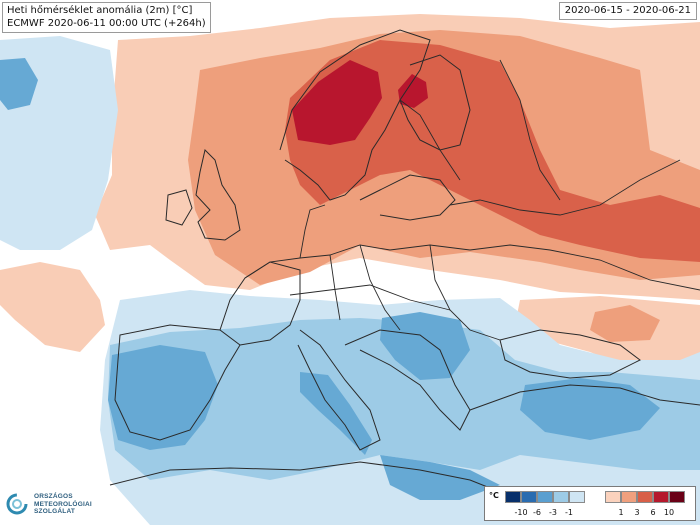  Describe the element at coordinates (435, 102) in the screenshot. I see `coast-finland` at that location.